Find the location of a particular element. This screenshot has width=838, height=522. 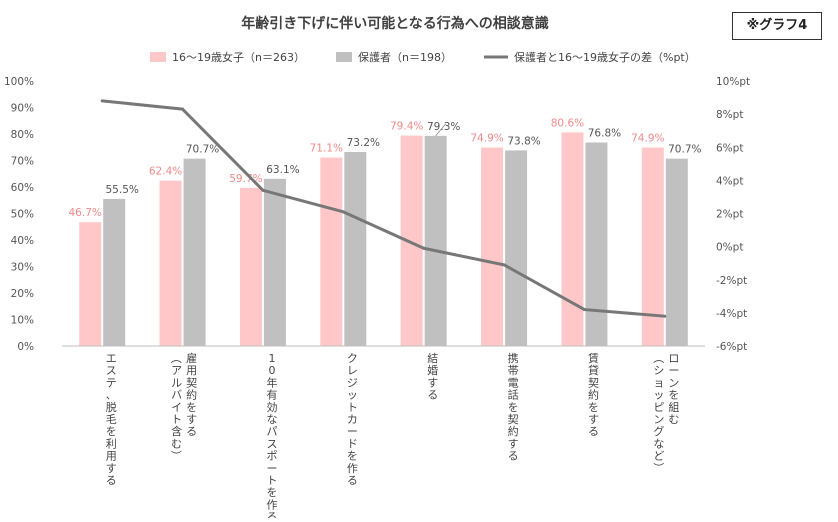

right-tick-label: 0%pt is located at coordinates (729, 248).